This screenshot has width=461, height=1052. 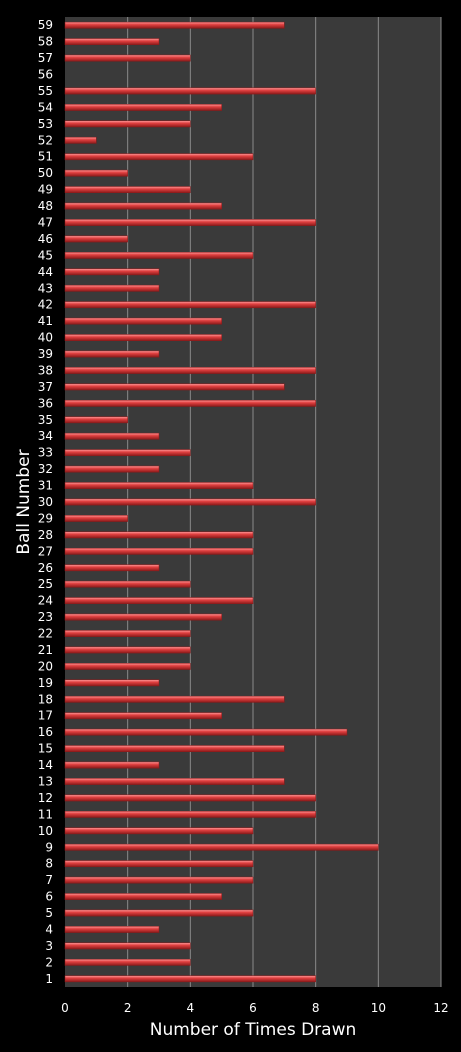 What do you see at coordinates (45, 699) in the screenshot?
I see `y-tick-label: 18` at bounding box center [45, 699].